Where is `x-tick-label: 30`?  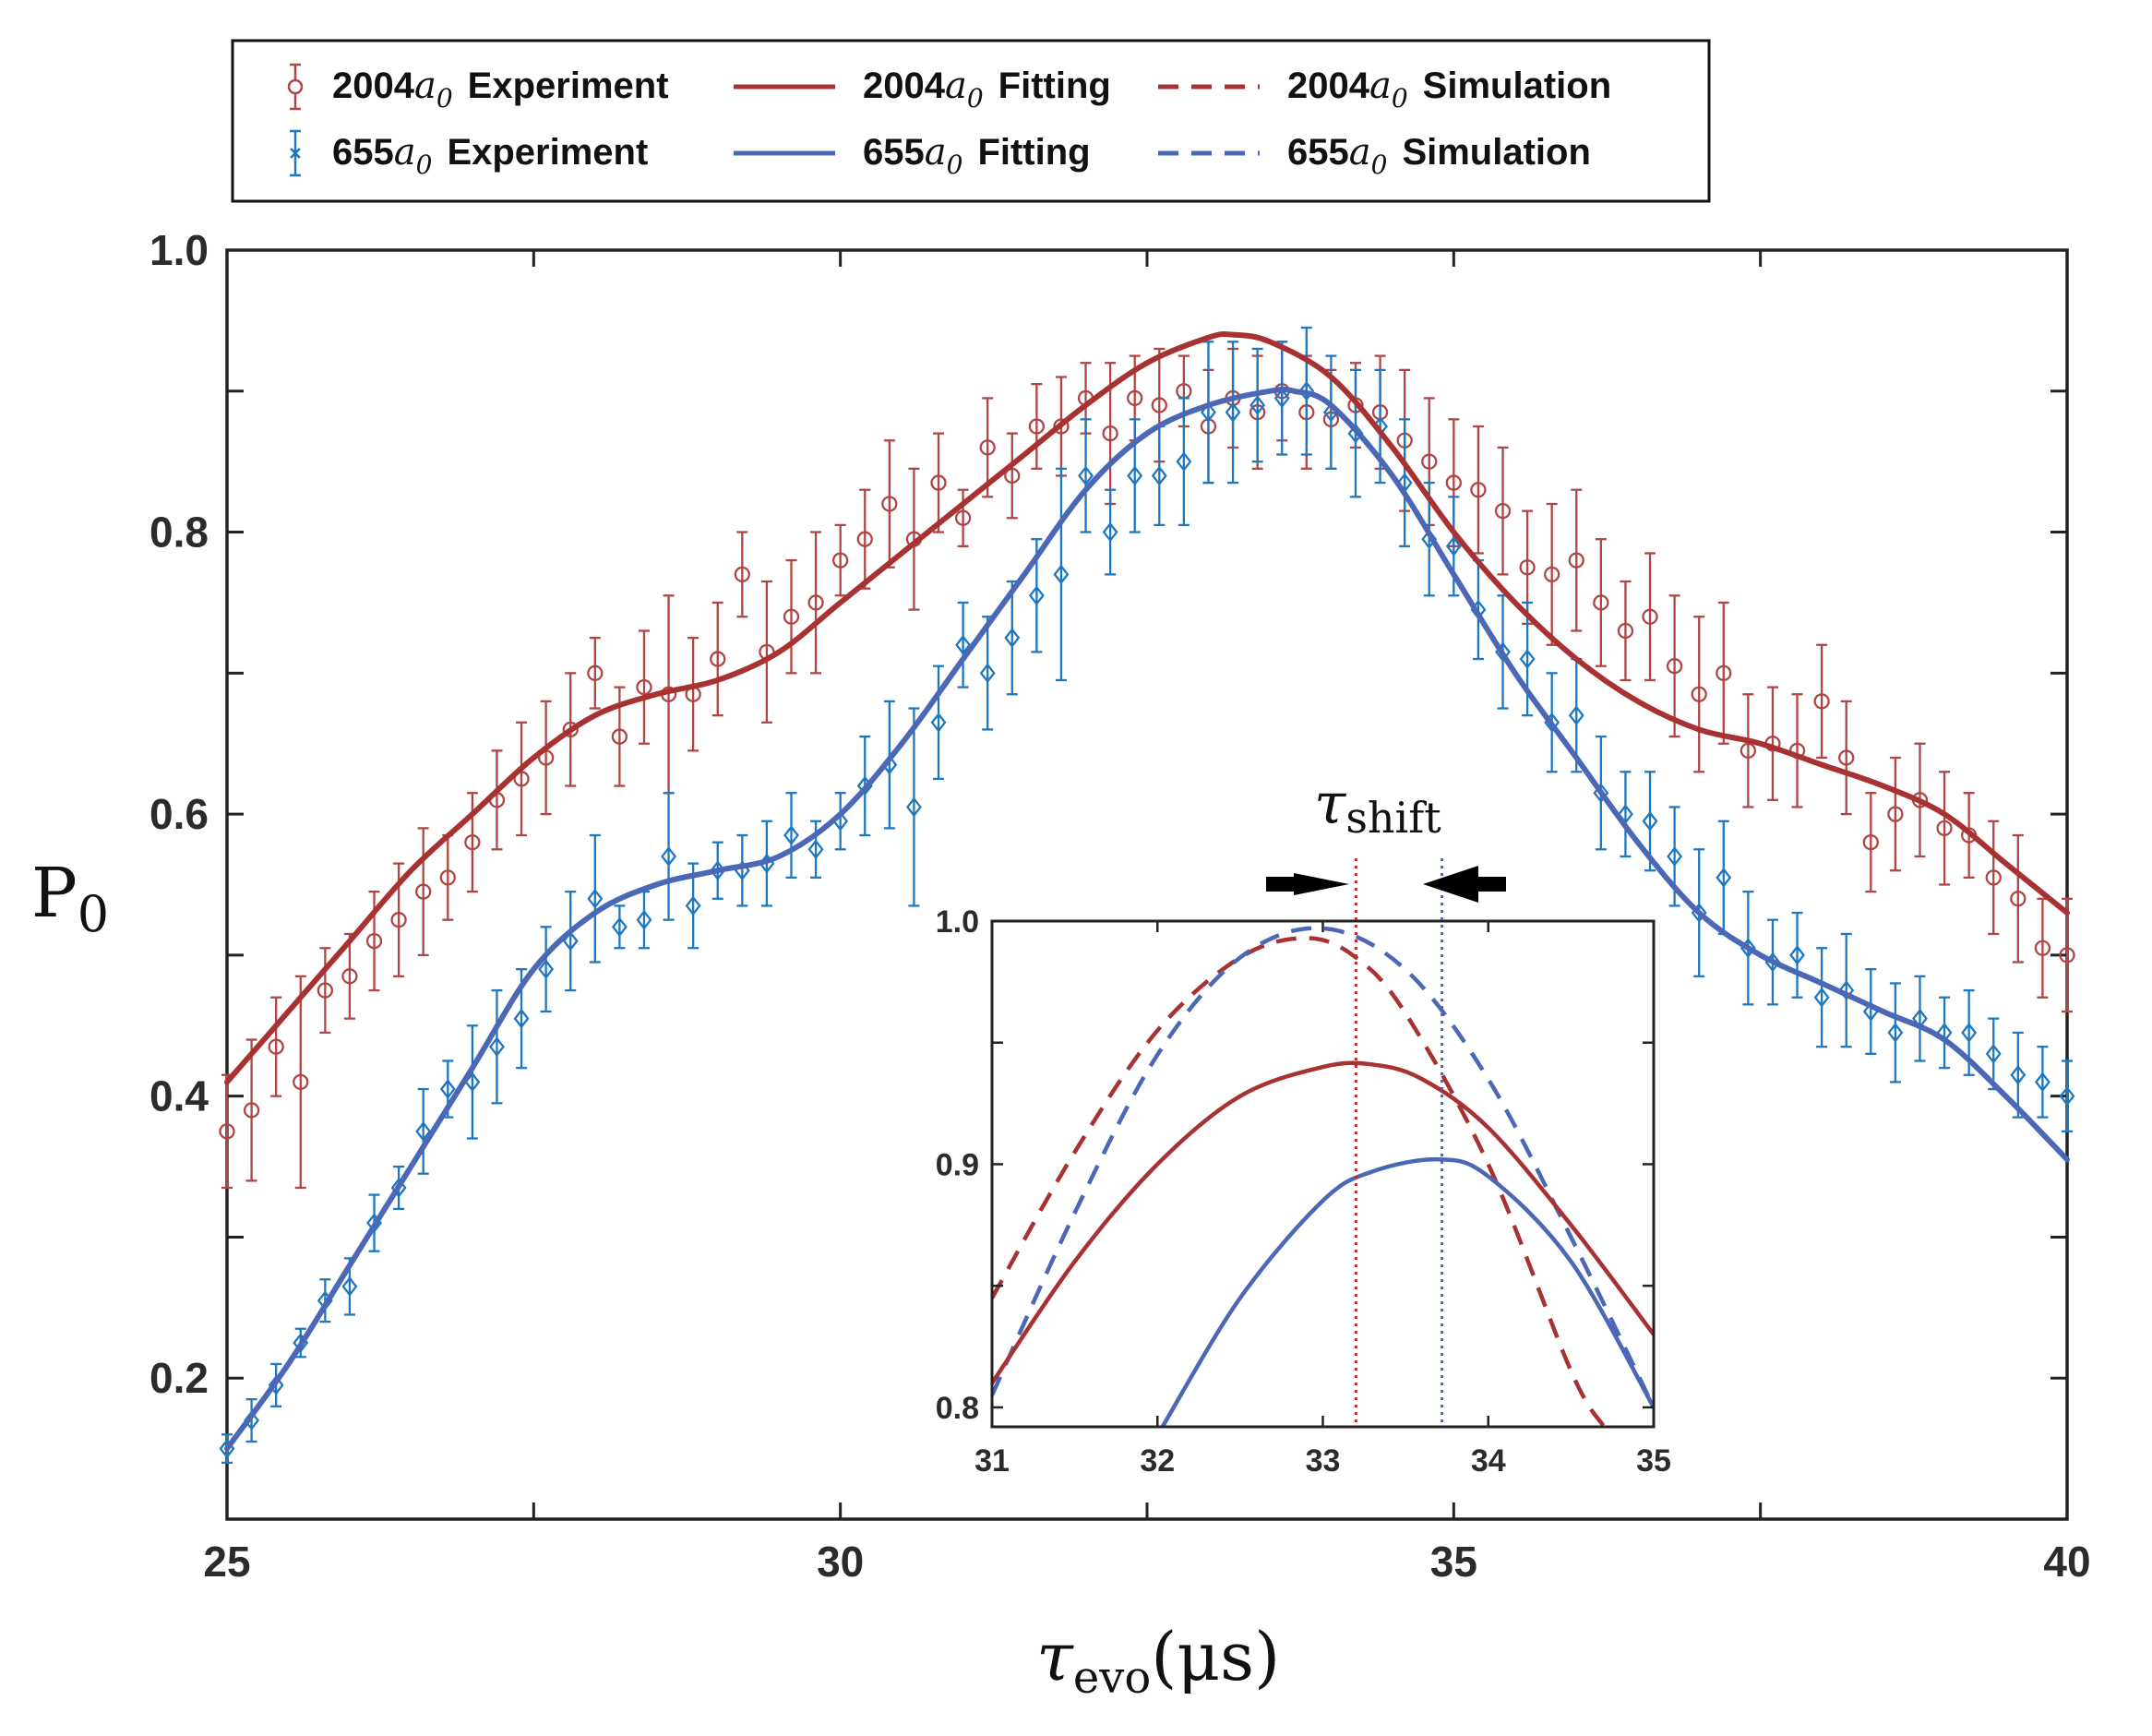
x-tick-label: 30 is located at coordinates (840, 1562).